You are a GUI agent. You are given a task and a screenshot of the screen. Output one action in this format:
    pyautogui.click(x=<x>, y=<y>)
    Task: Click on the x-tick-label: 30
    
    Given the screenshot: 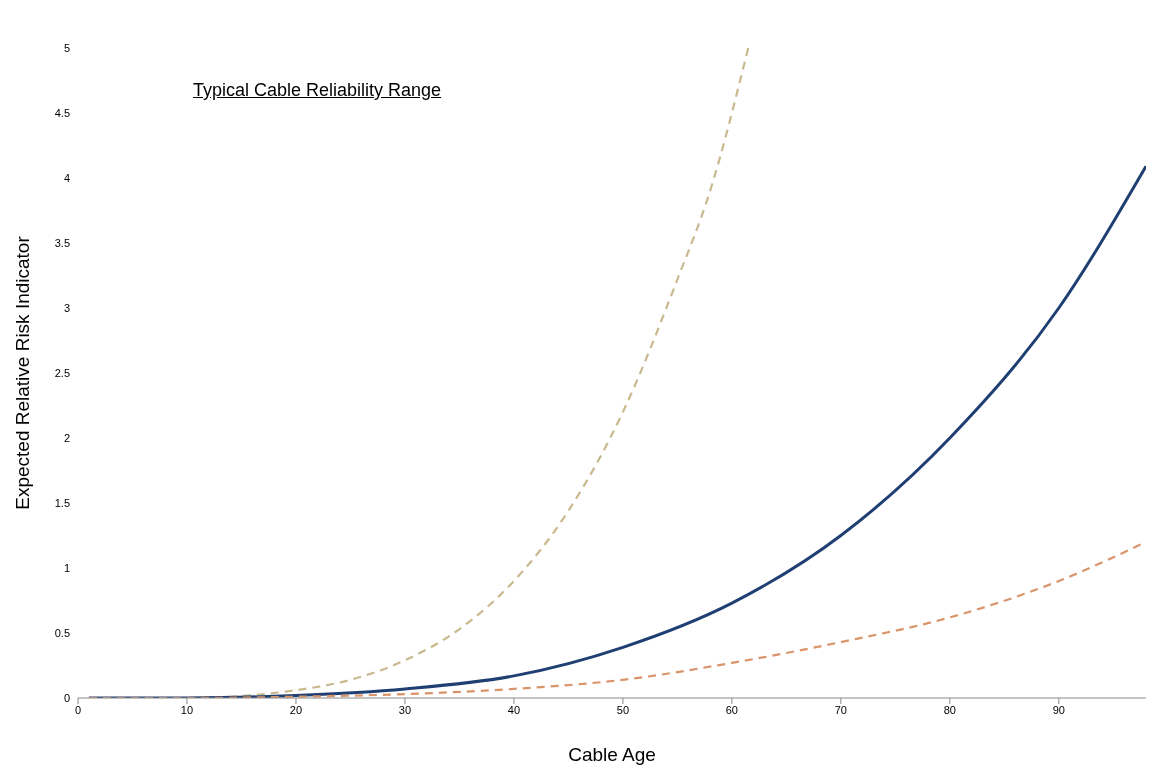 What is the action you would take?
    pyautogui.click(x=405, y=709)
    